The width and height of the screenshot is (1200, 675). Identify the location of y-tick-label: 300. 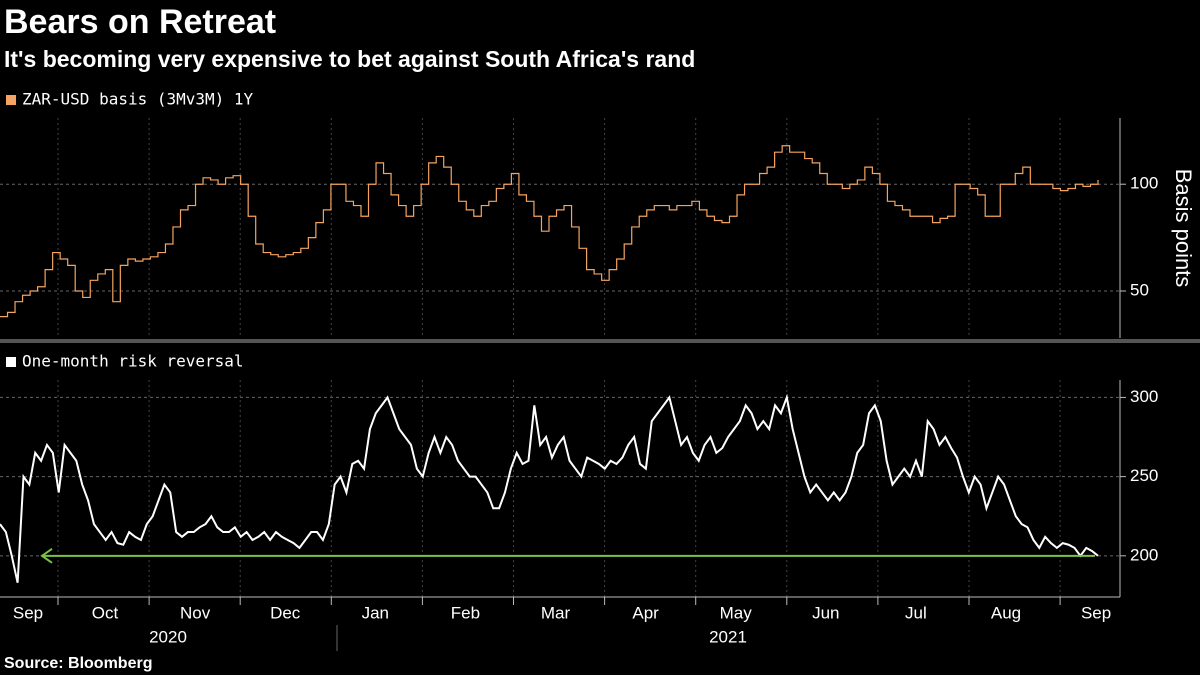
(1144, 396).